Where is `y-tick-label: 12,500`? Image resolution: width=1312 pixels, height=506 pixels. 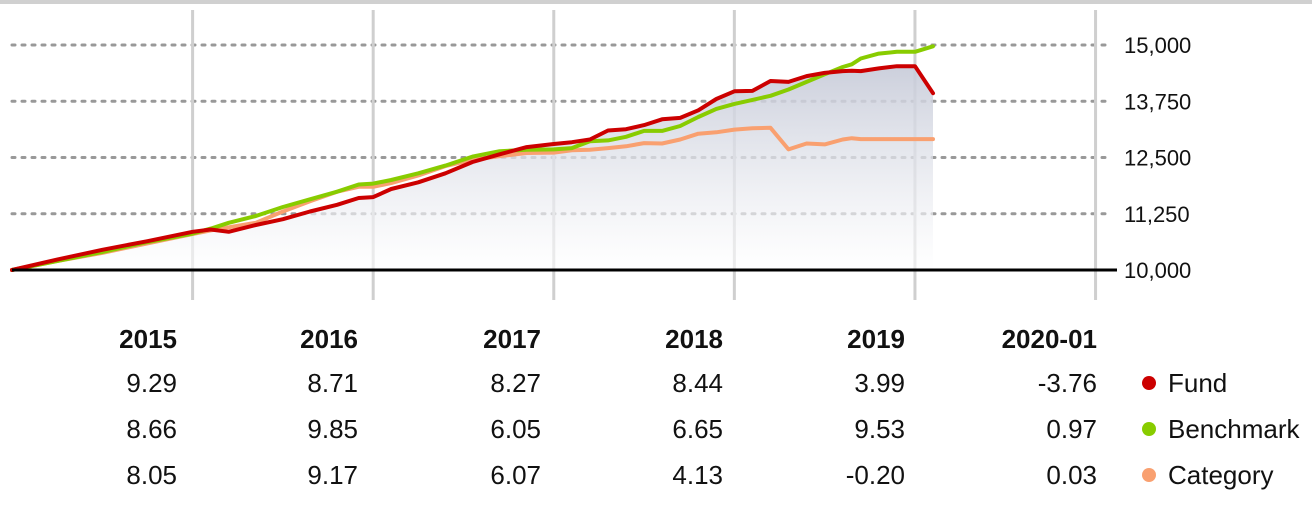 y-tick-label: 12,500 is located at coordinates (1157, 158).